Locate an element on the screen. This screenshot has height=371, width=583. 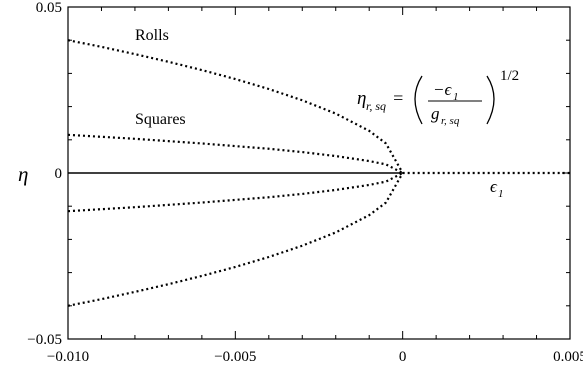
y-tick-label: −0.05 is located at coordinates (44, 340).